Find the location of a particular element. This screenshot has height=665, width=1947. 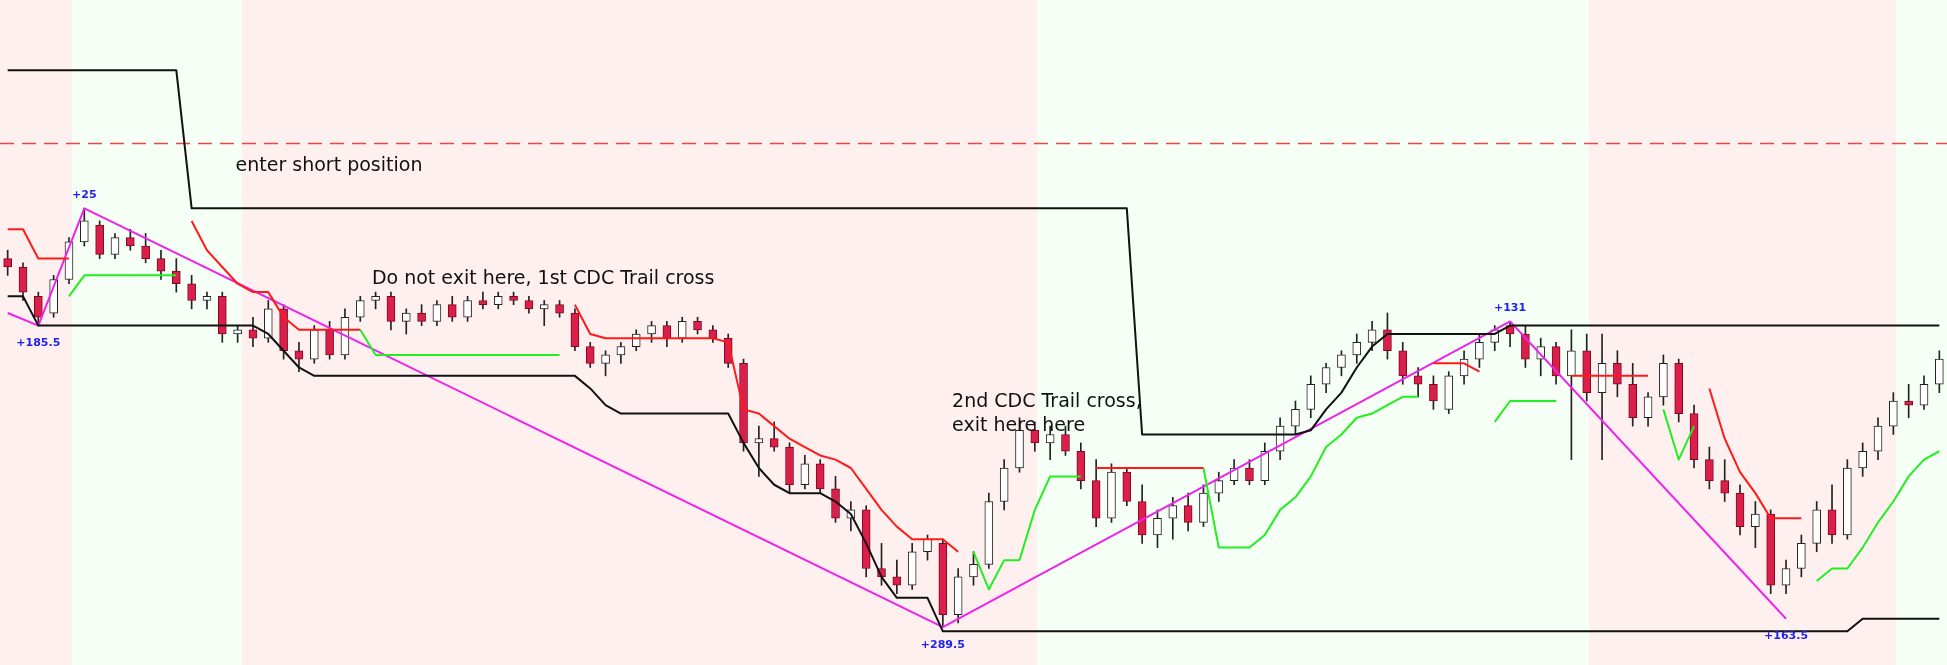

annotation: Do not exit here, 1st CDC Trail cross is located at coordinates (543, 277).